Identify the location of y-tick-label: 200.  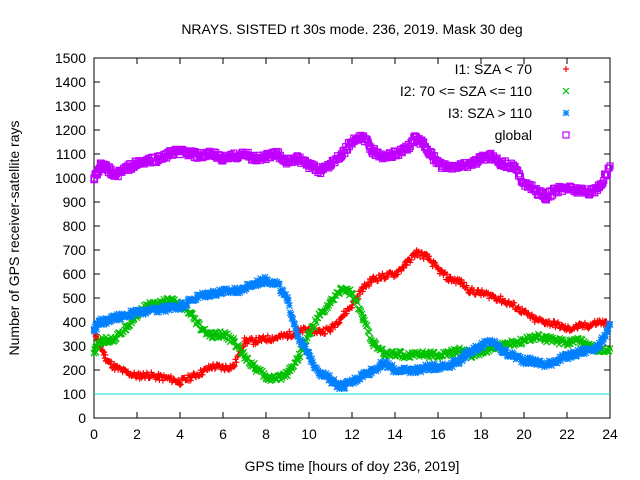
(75, 370).